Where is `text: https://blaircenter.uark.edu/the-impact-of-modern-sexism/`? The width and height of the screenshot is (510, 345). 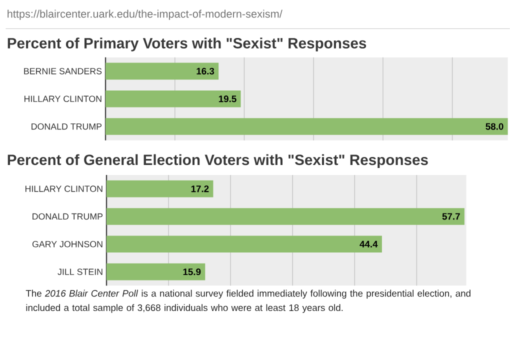
text: https://blaircenter.uark.edu/the-impact-of-modern-sexism/ is located at coordinates (145, 15).